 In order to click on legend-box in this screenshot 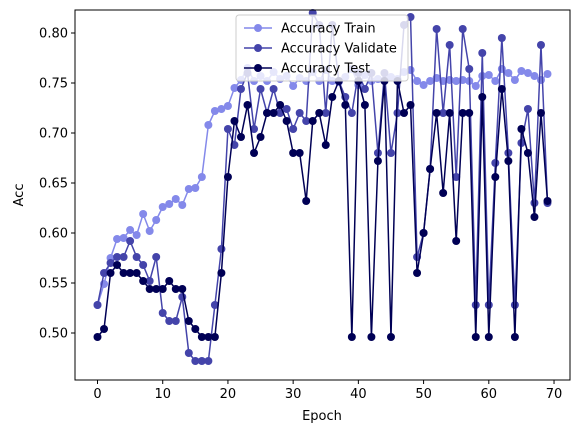, I will do `click(322, 48)`.